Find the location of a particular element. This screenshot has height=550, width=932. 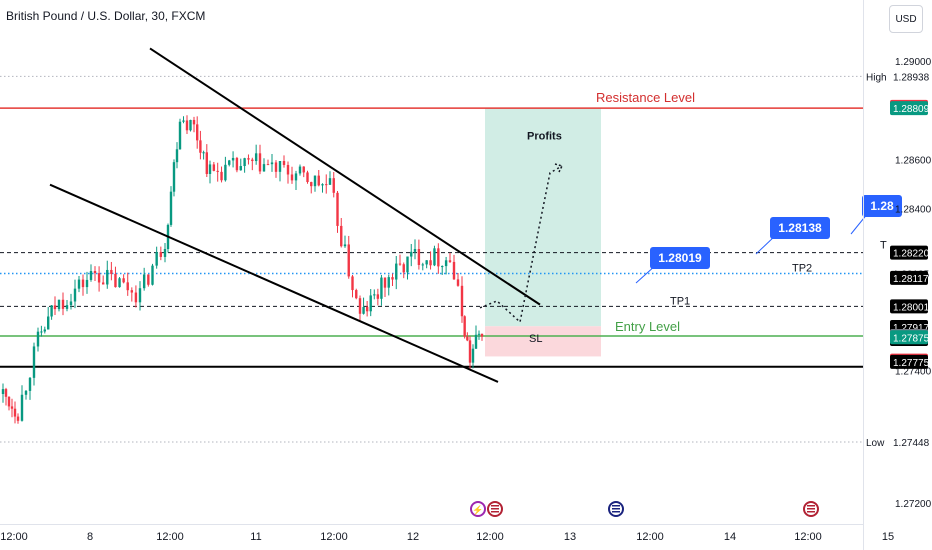

time-tick-label: 14 is located at coordinates (730, 537).